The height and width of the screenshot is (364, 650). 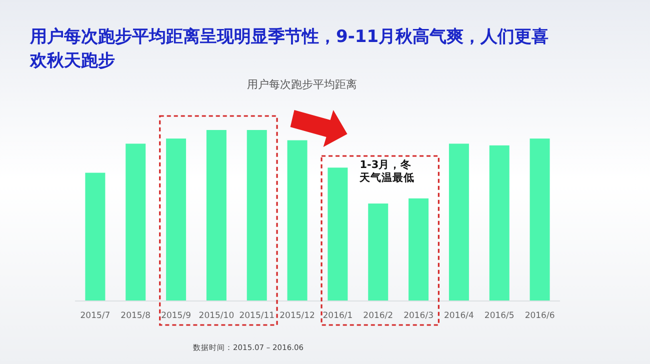 I want to click on subtitle: 用户每次跑步平均距离, so click(x=302, y=84).